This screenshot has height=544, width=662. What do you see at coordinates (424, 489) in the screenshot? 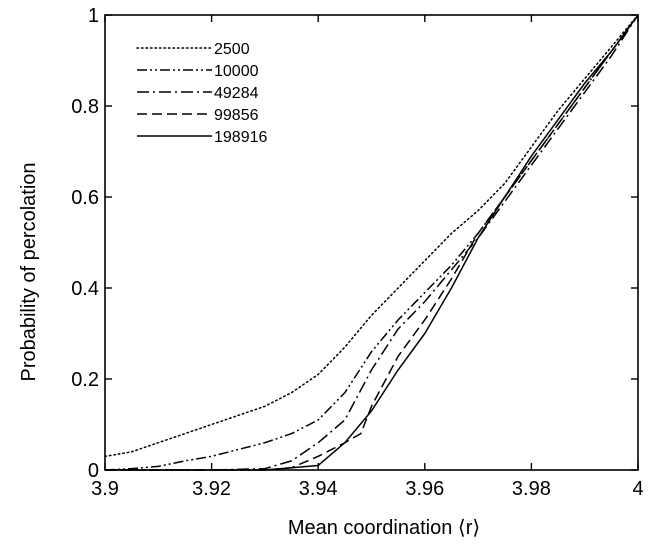
I see `x-tick-label: 3.96` at bounding box center [424, 489].